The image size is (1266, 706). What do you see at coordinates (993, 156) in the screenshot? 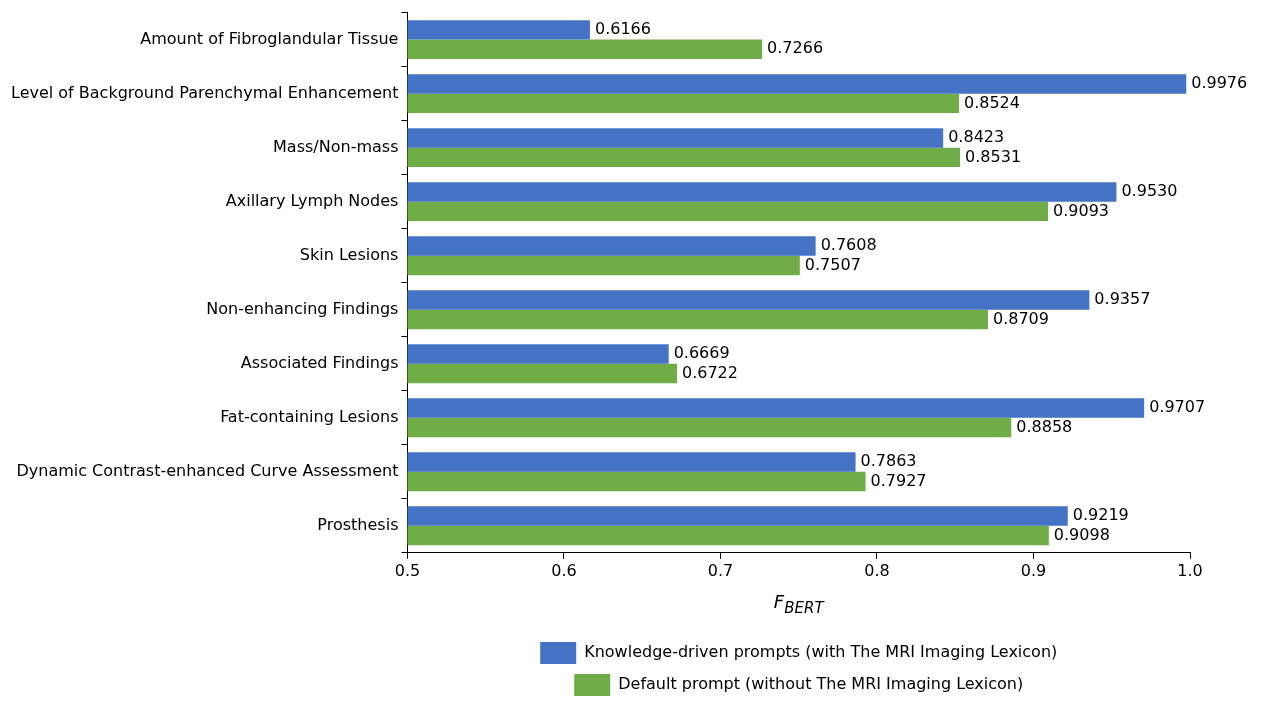
I see `data-label: 0.8531` at bounding box center [993, 156].